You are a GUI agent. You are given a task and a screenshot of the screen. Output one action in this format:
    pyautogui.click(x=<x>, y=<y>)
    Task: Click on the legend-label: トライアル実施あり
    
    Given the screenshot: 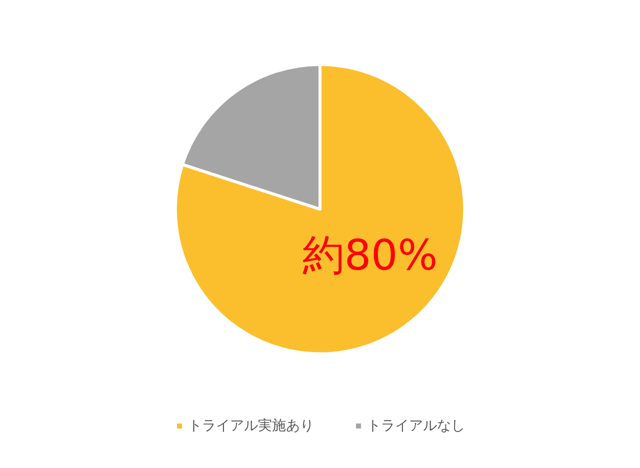 What is the action you would take?
    pyautogui.click(x=251, y=426)
    